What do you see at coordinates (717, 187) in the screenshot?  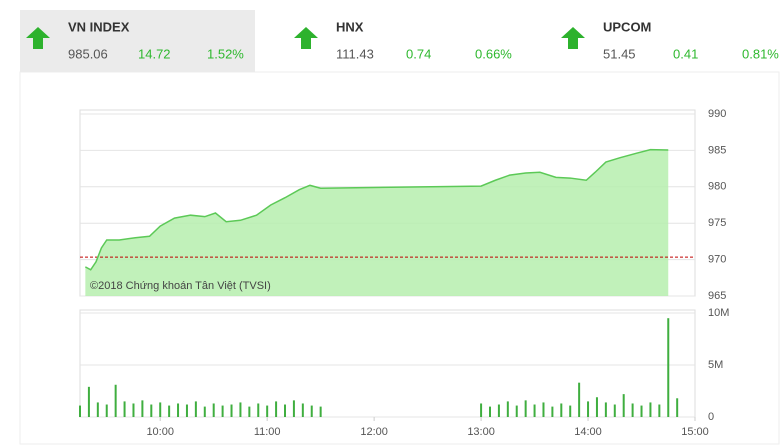 I see `y-tick-label: 980` at bounding box center [717, 187].